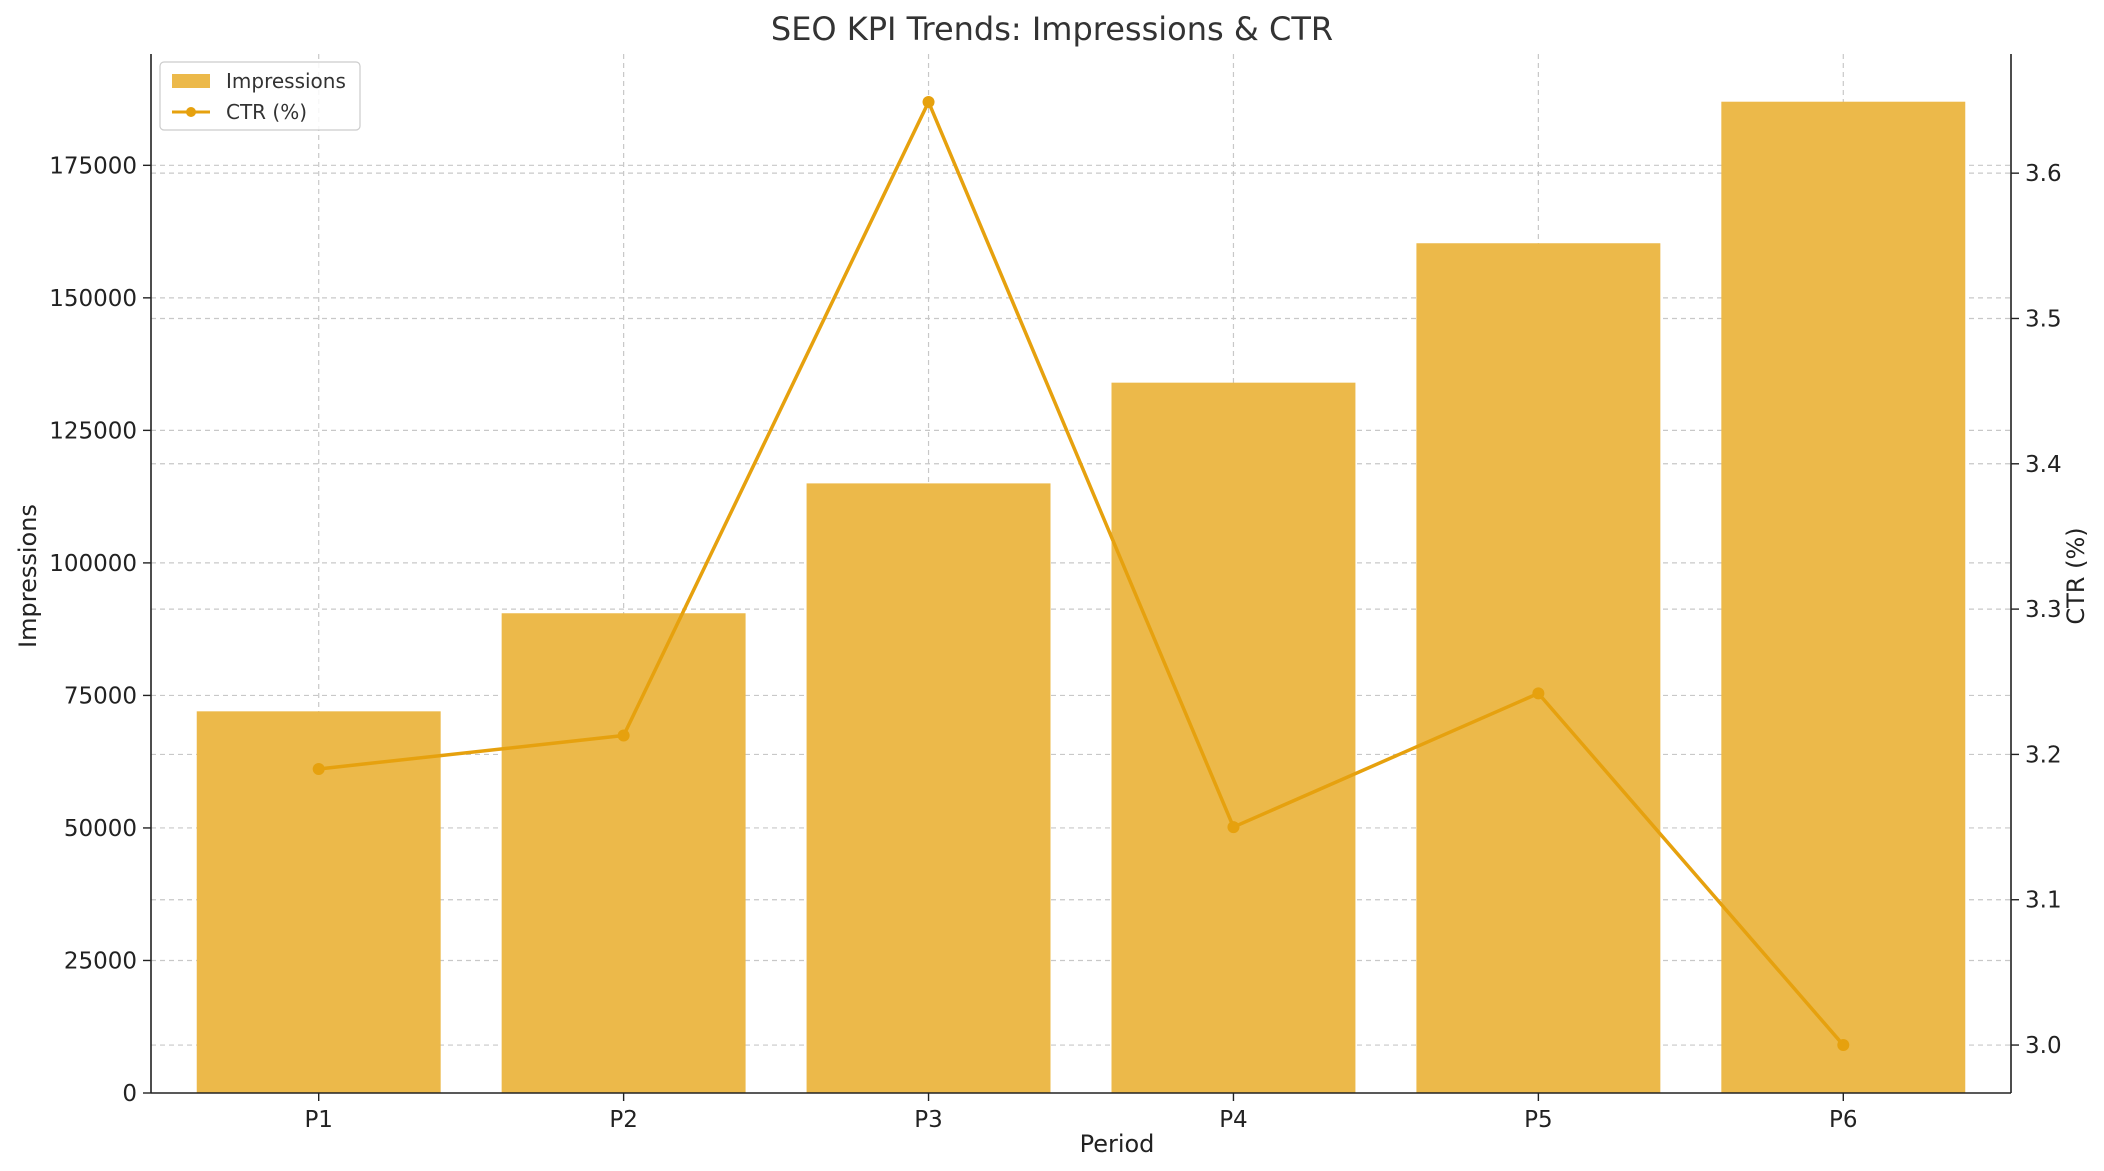 Image resolution: width=2104 pixels, height=1171 pixels. Describe the element at coordinates (93, 166) in the screenshot. I see `y-tick-label: 175000` at that location.